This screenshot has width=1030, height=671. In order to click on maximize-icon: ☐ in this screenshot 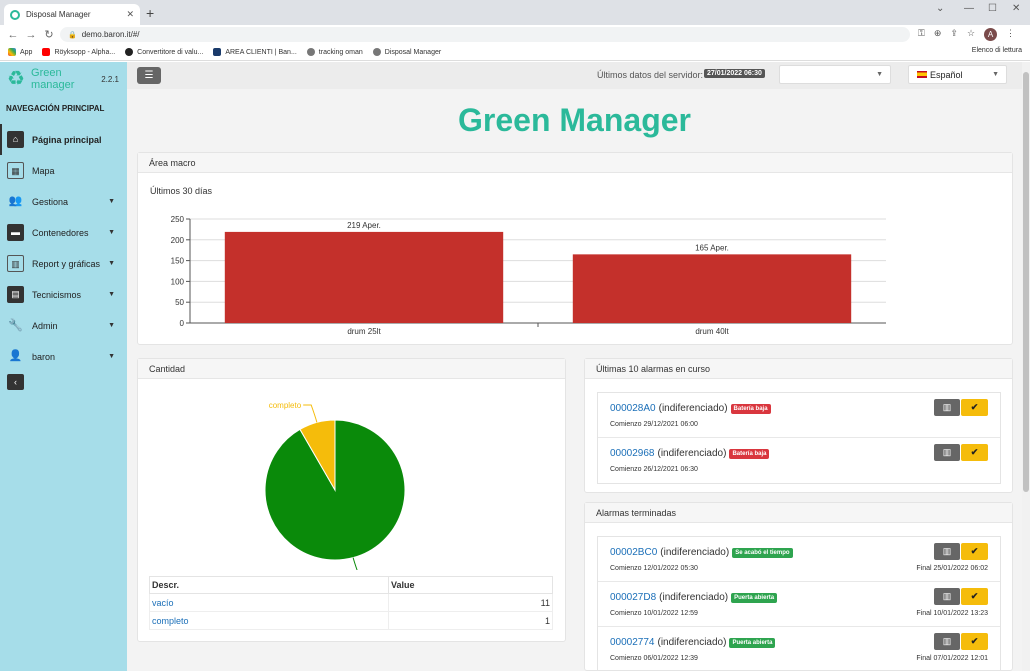, I will do `click(992, 8)`.